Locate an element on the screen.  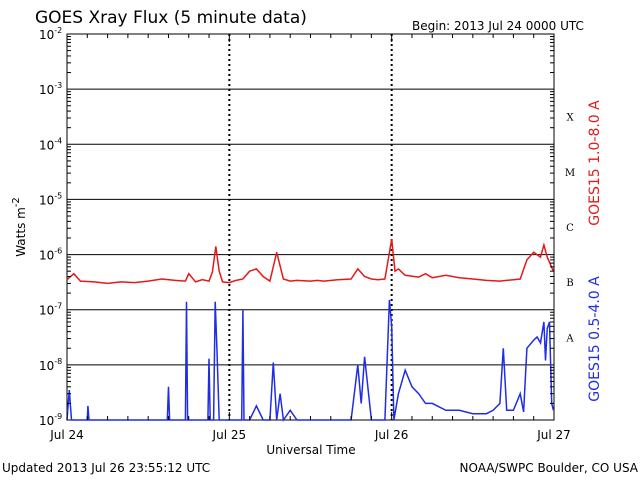
y-tick-label: 10⁻⁸ is located at coordinates (50, 365).